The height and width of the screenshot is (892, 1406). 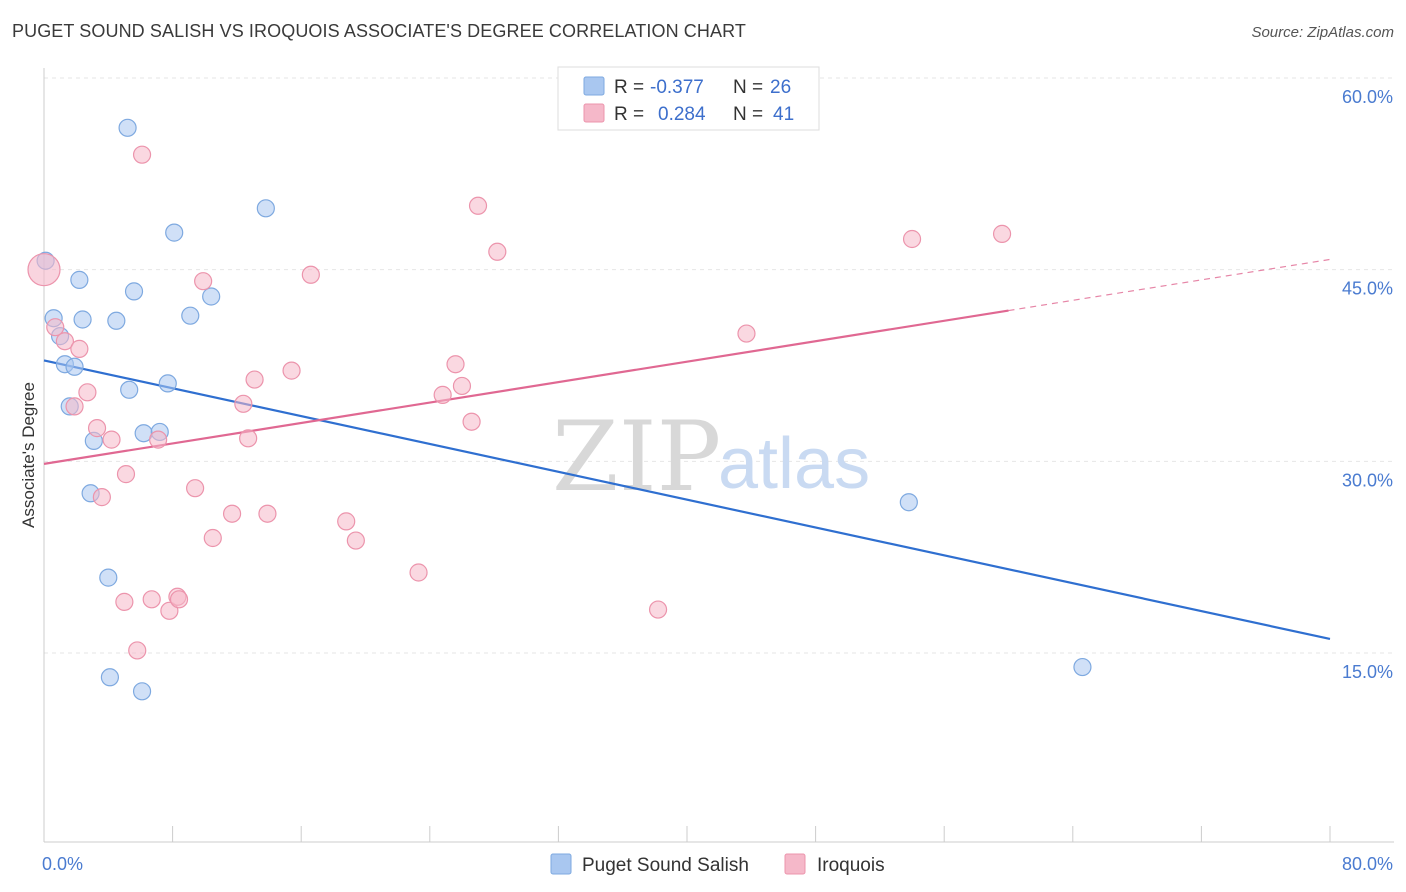 I want to click on legend-n-value: 26, so click(x=780, y=87).